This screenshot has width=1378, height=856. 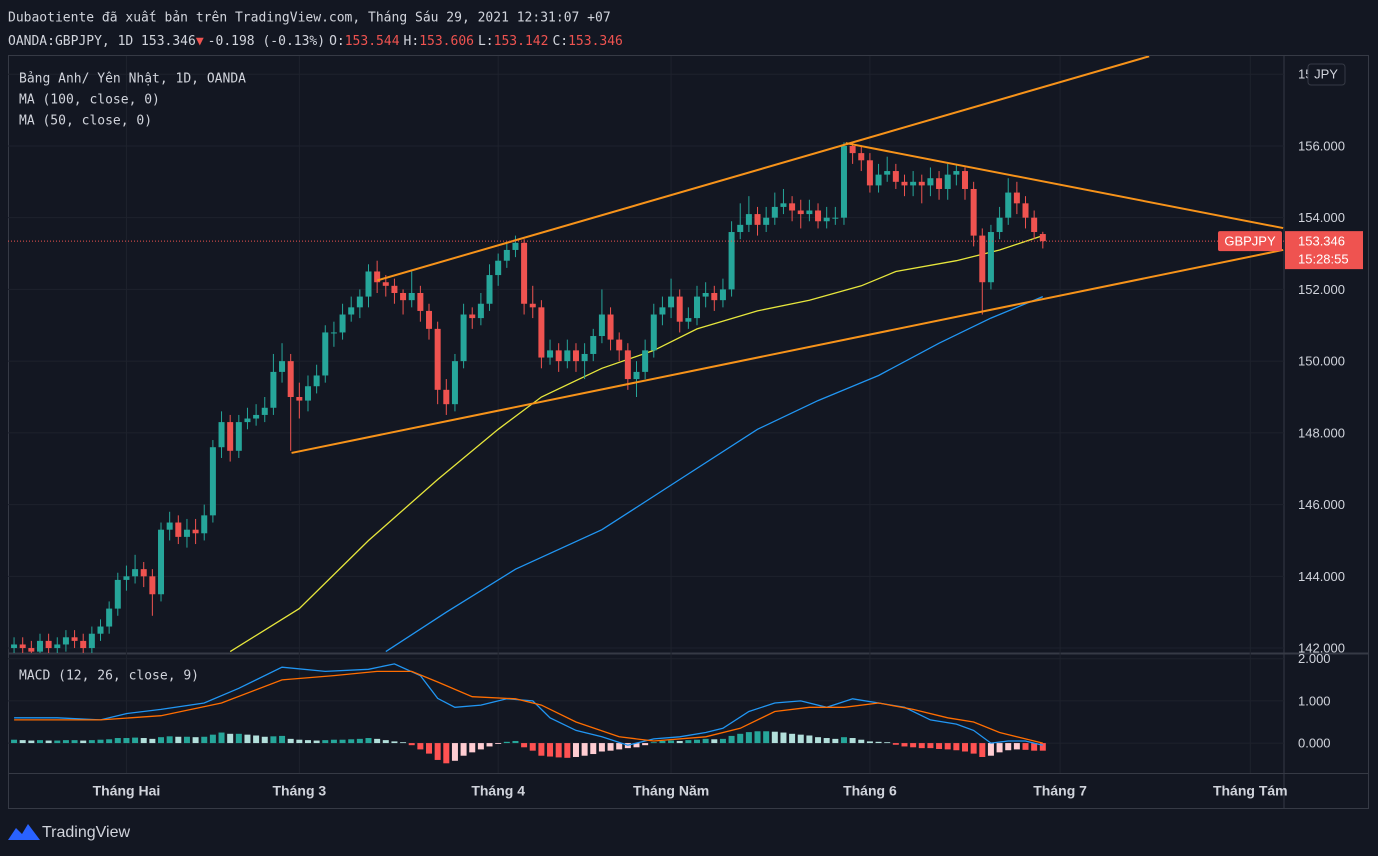 What do you see at coordinates (528, 713) in the screenshot?
I see `macd-pane` at bounding box center [528, 713].